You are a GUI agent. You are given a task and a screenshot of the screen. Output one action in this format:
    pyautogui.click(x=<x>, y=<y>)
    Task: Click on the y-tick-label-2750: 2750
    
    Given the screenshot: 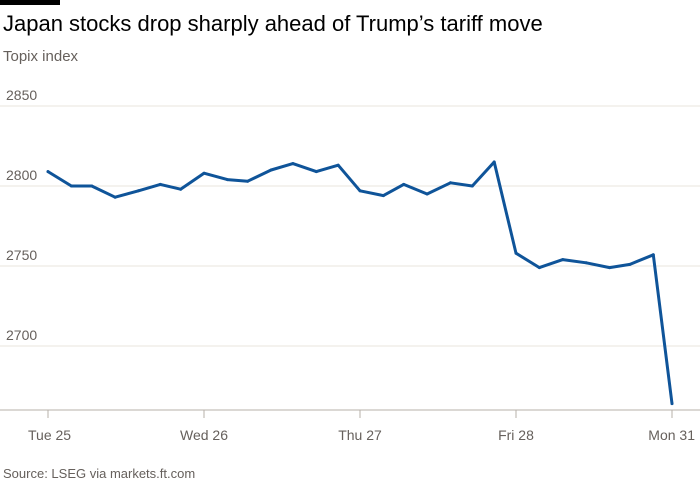 What is the action you would take?
    pyautogui.click(x=21, y=255)
    